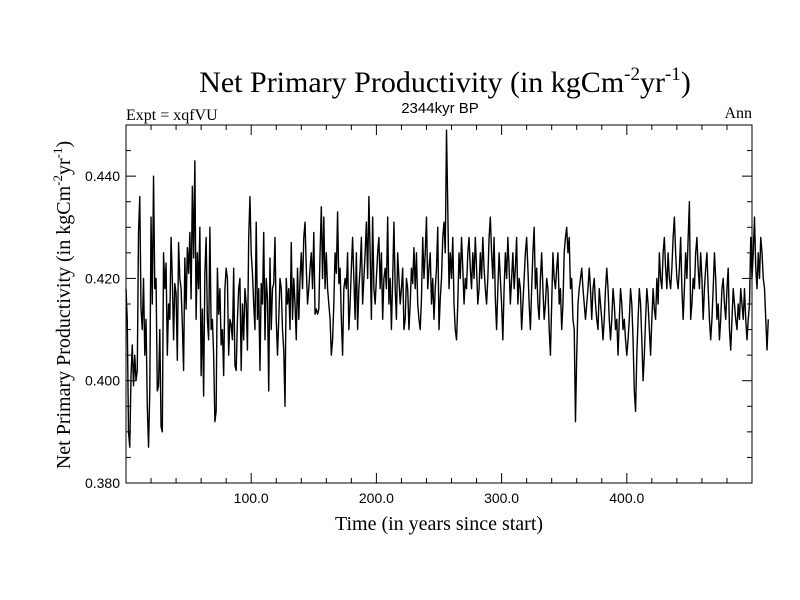  I want to click on y-tick-label: 0.400, so click(102, 381).